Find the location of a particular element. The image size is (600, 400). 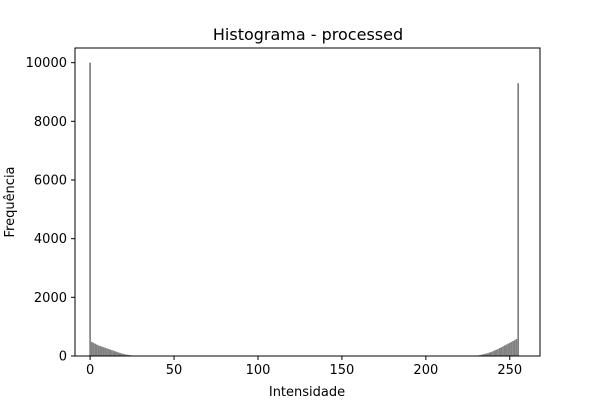

x-tick-label: 200 is located at coordinates (425, 370).